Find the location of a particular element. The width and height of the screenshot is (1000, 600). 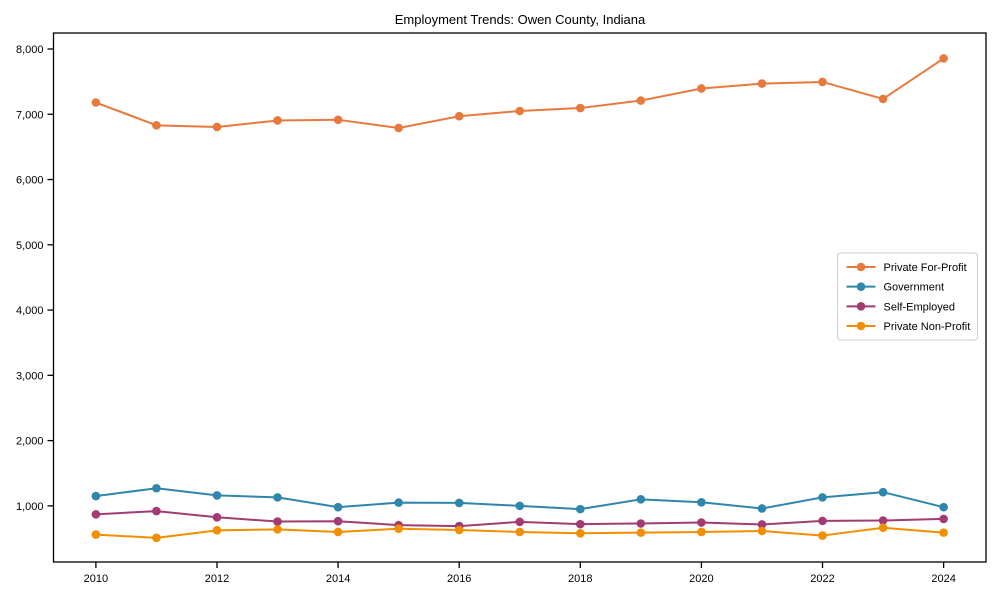

series-line is located at coordinates (519, 93).